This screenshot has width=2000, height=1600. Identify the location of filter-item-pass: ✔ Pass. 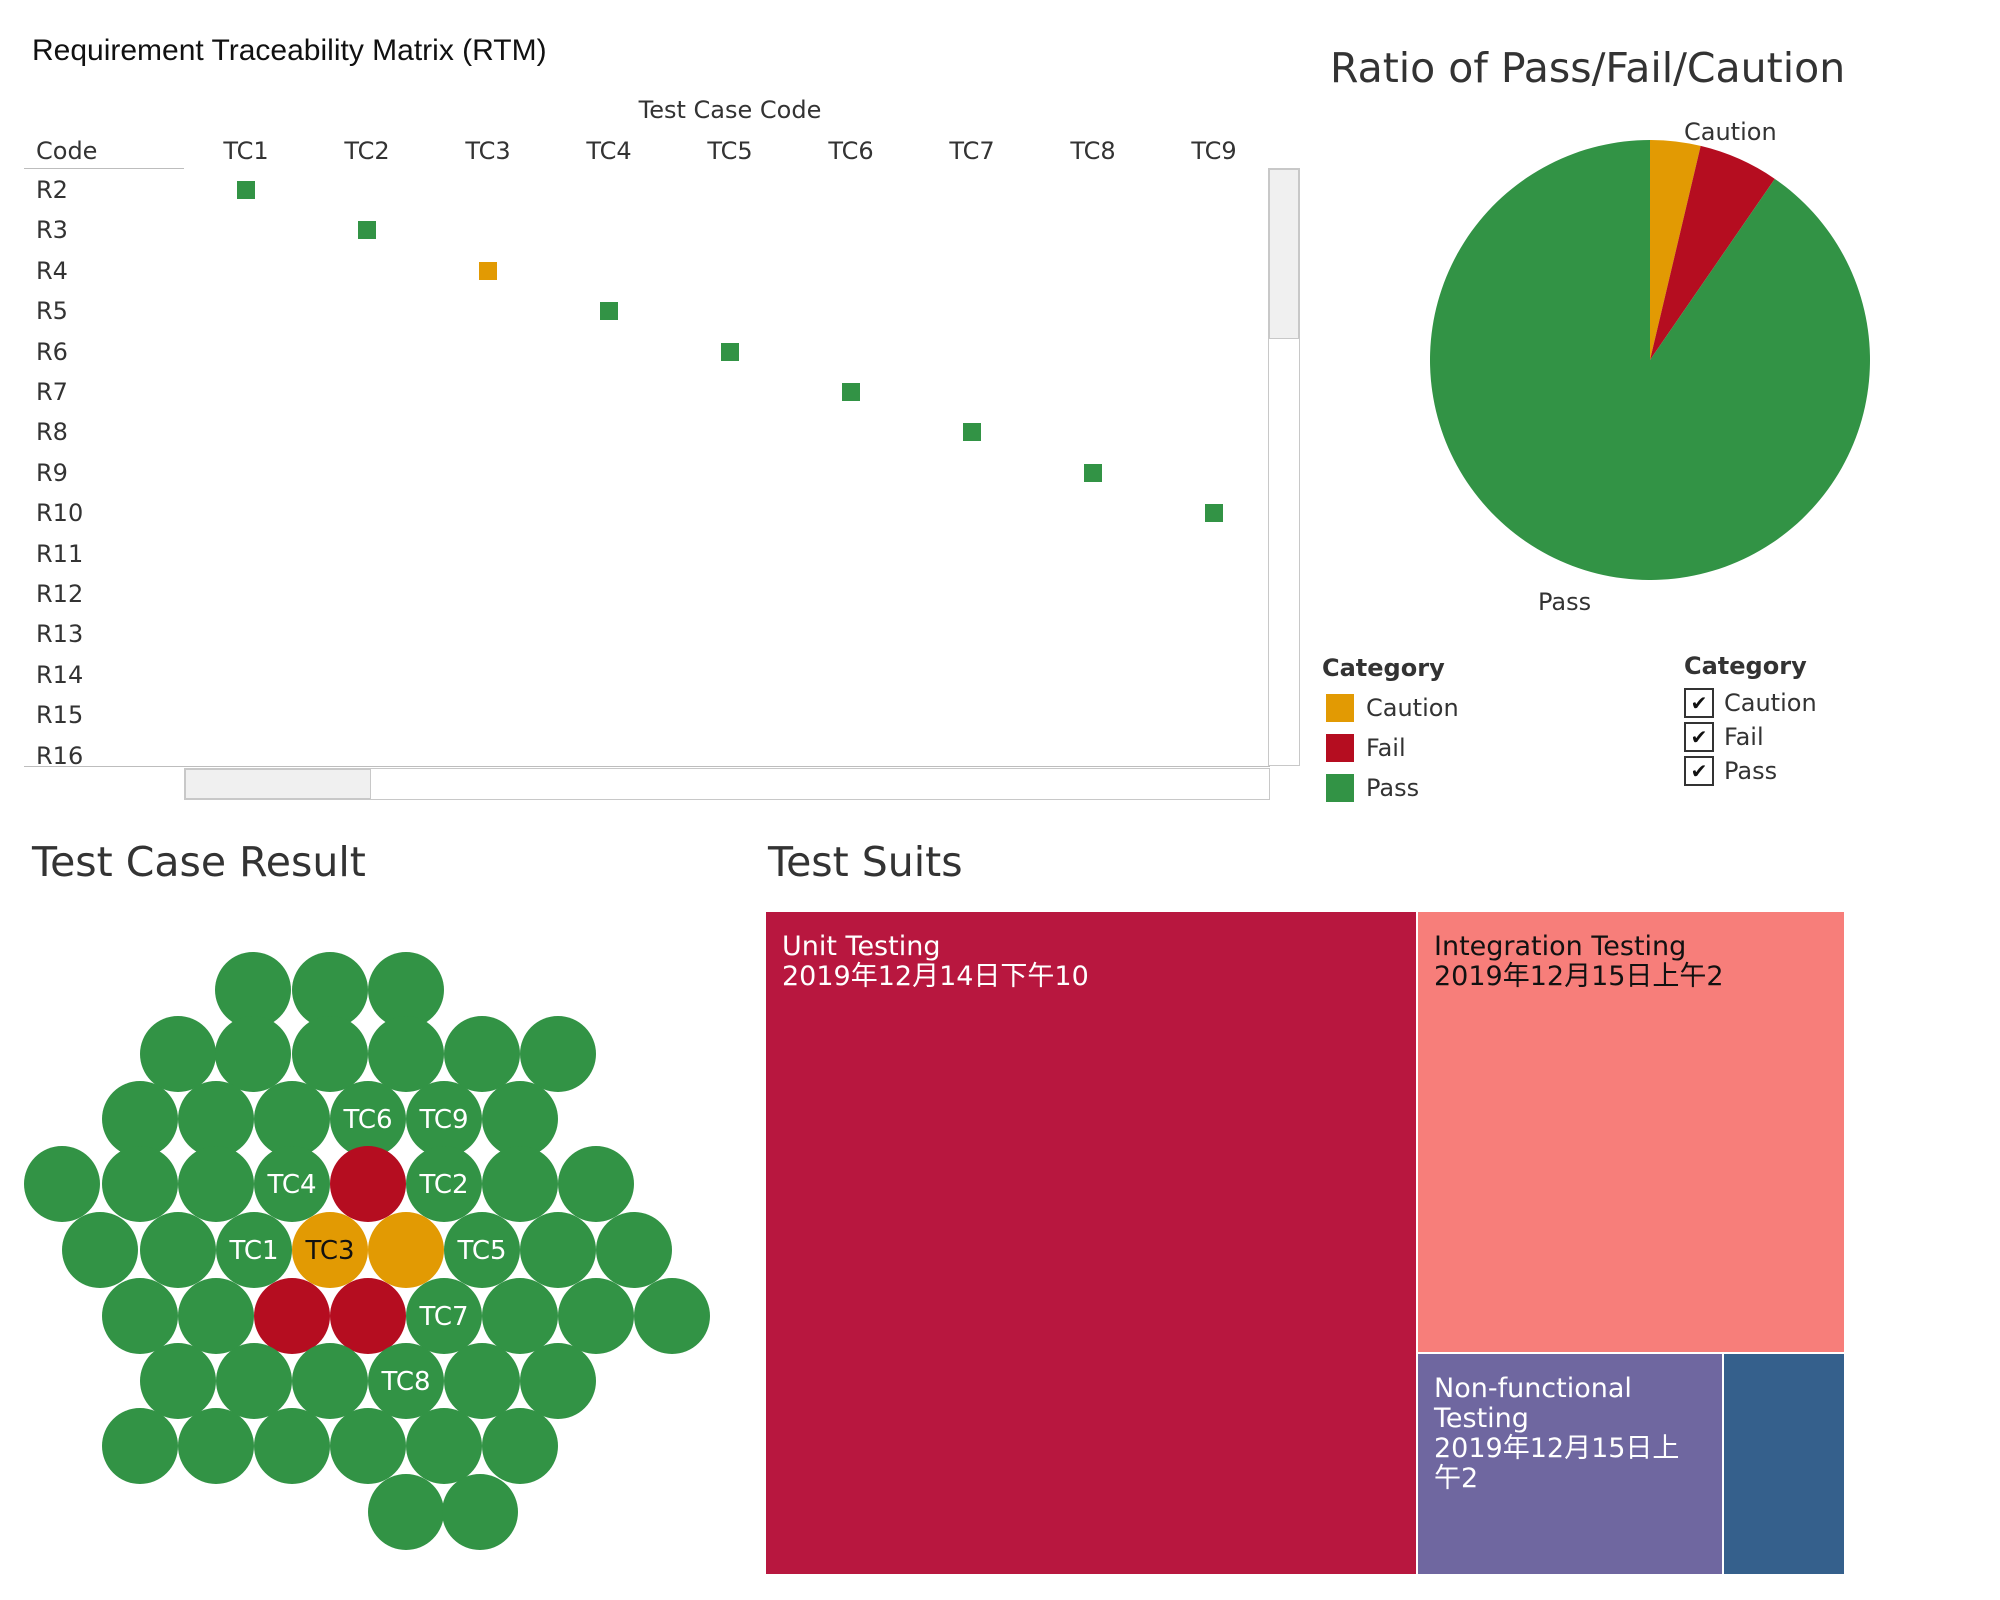
(1750, 771).